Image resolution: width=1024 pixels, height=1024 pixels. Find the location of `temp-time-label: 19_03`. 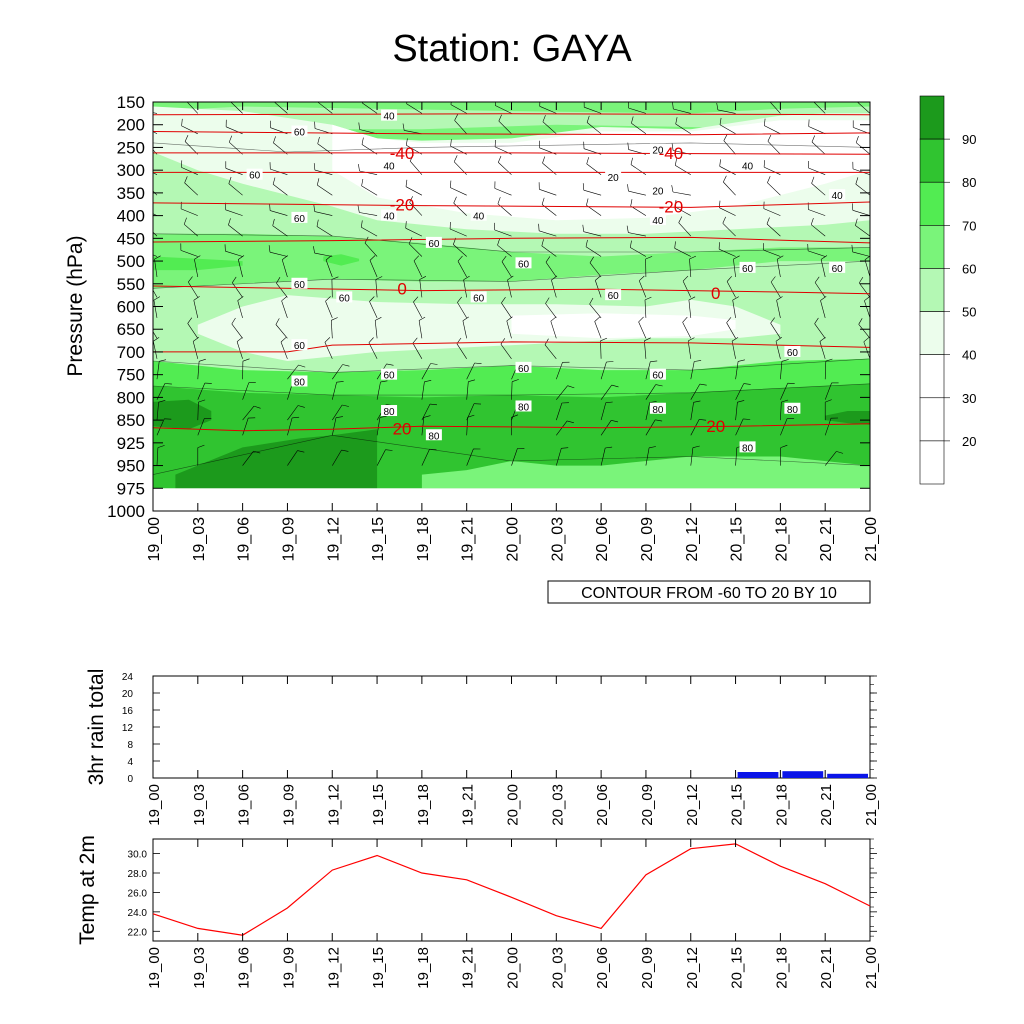

temp-time-label: 19_03 is located at coordinates (199, 968).